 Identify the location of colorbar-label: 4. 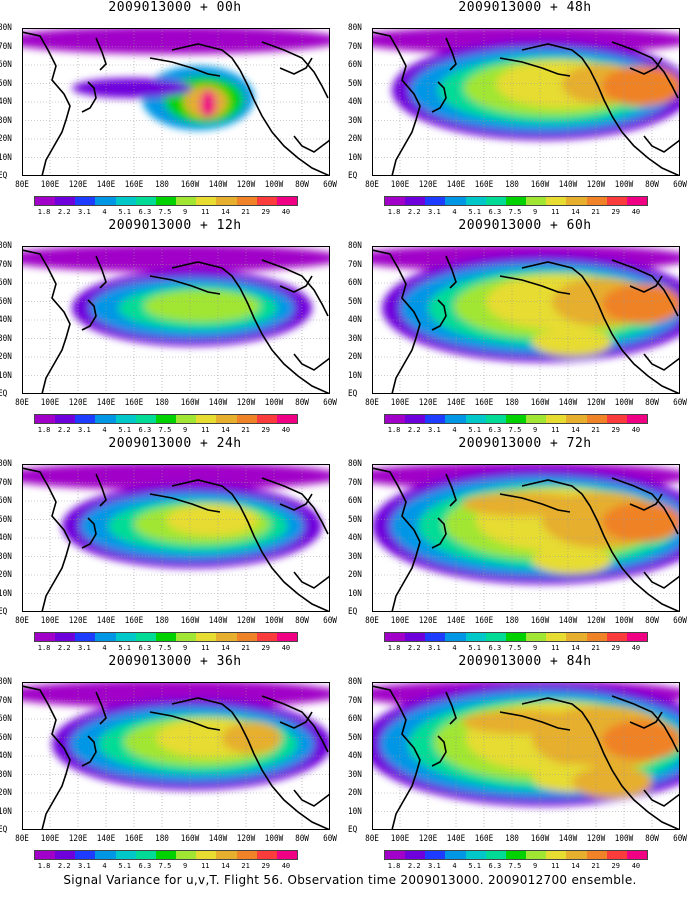
(104, 430).